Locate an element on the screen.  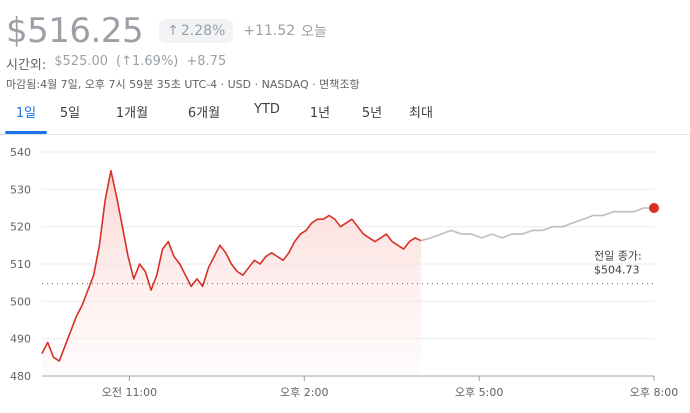
current-price: $516.25 is located at coordinates (75, 31).